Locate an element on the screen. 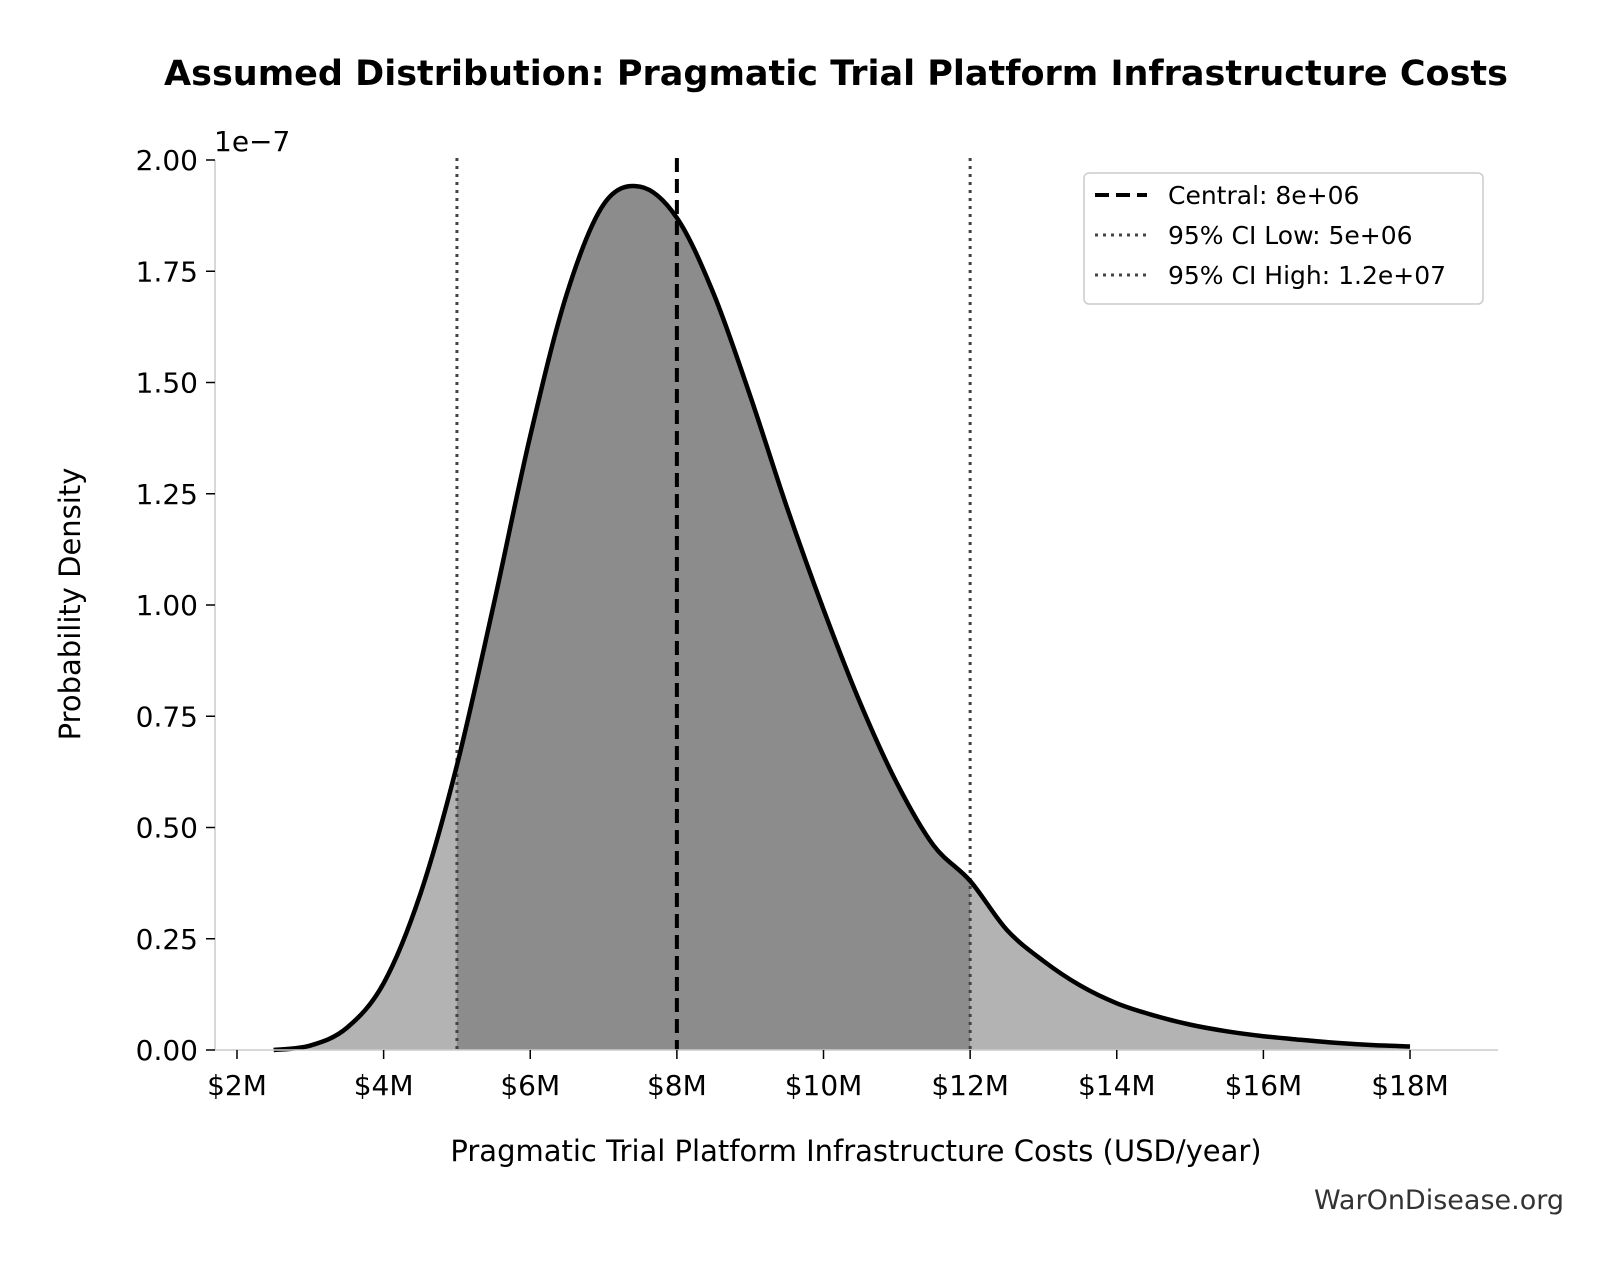 The image size is (1619, 1266). y-scale-label: 1e−7 is located at coordinates (252, 141).